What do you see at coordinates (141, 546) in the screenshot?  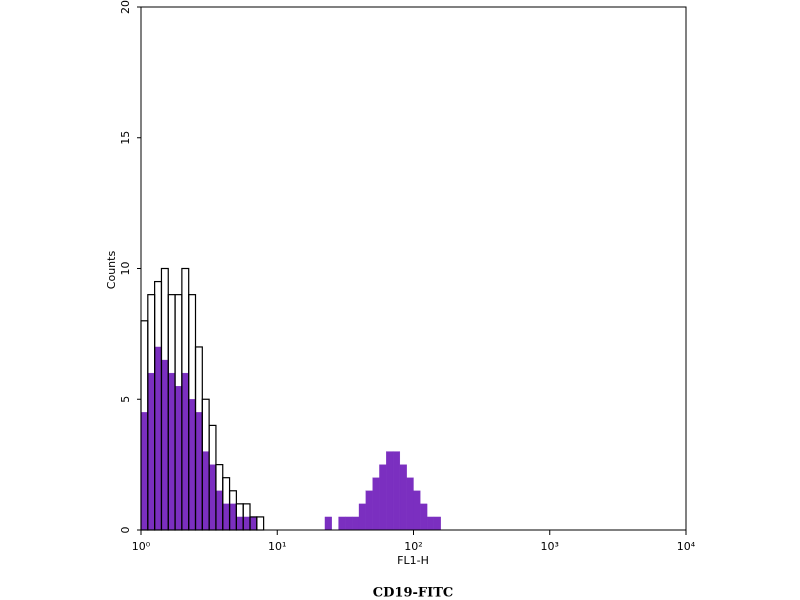 I see `x-tick-label: 10⁰` at bounding box center [141, 546].